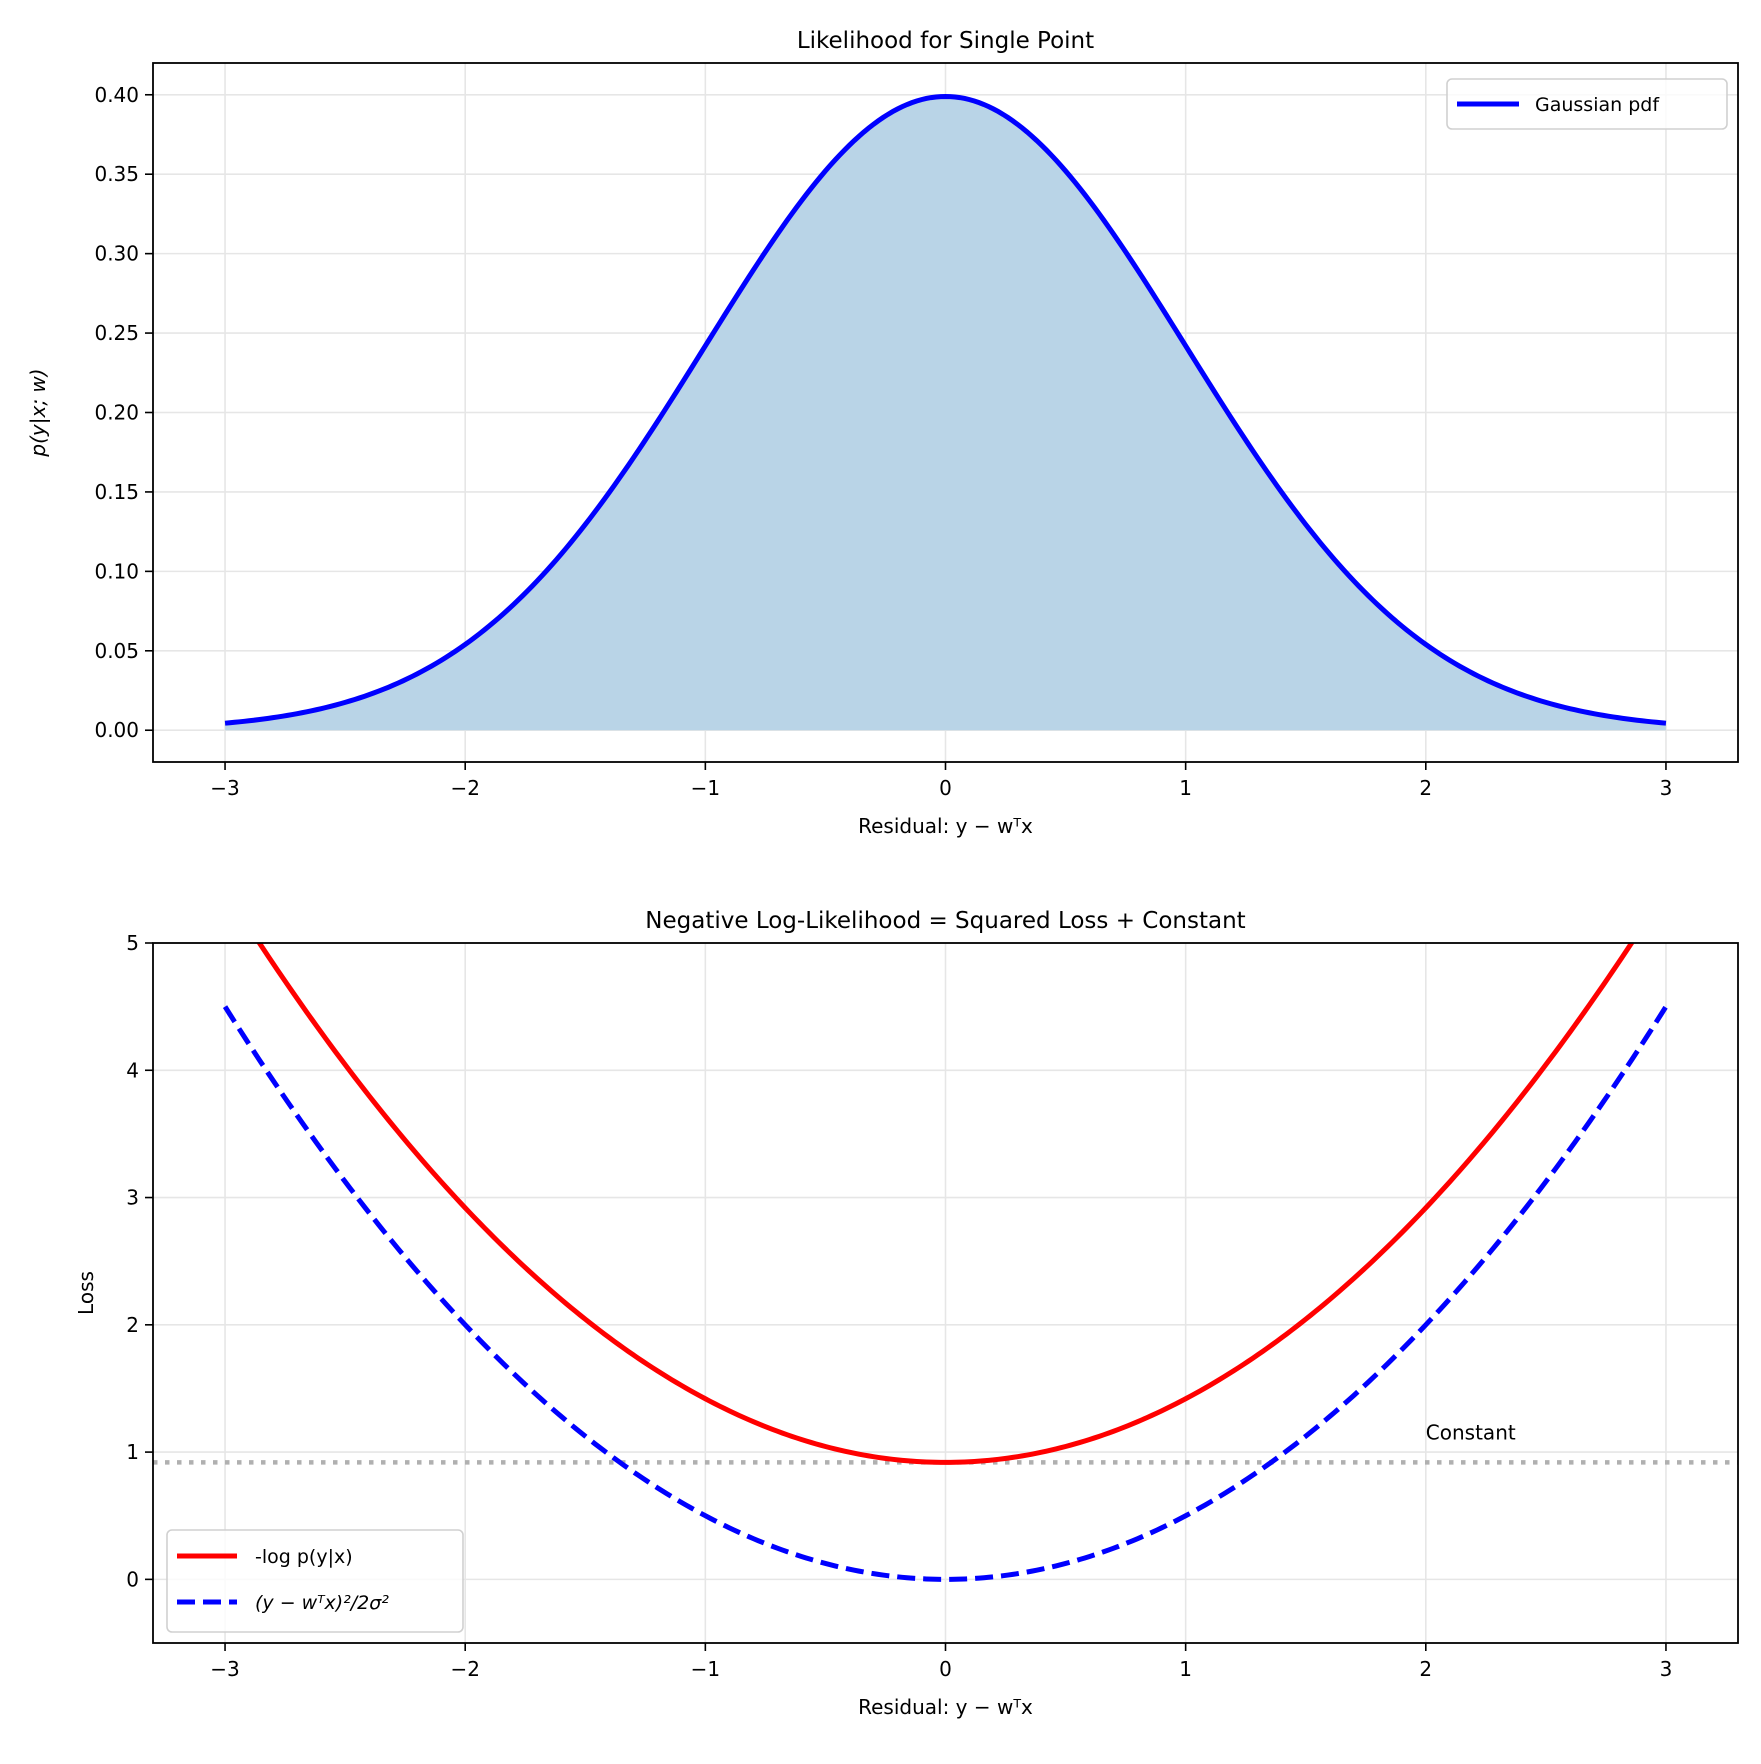  Describe the element at coordinates (116, 492) in the screenshot. I see `y-tick-label: 0.15` at that location.